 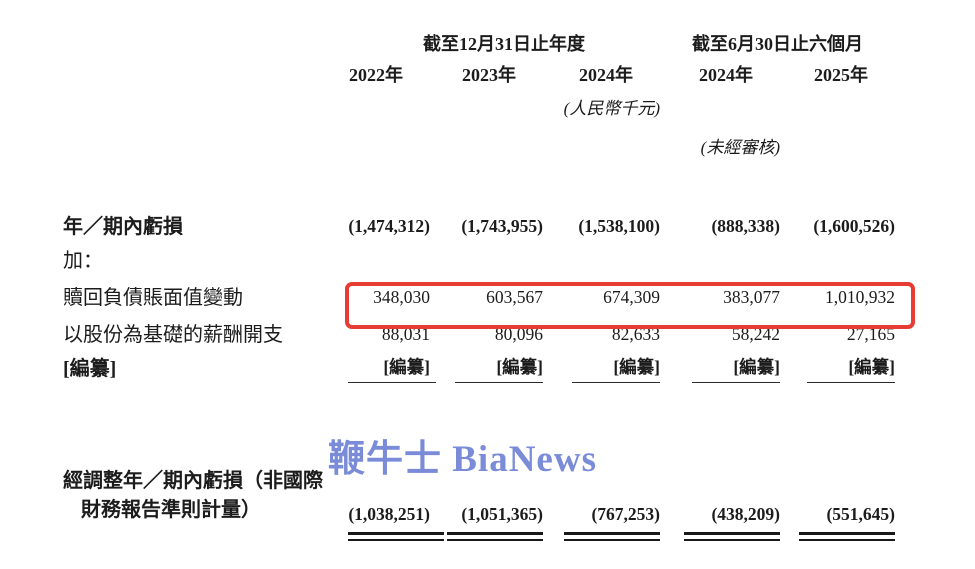 What do you see at coordinates (726, 74) in the screenshot?
I see `year-header-2024-interim: 2024年` at bounding box center [726, 74].